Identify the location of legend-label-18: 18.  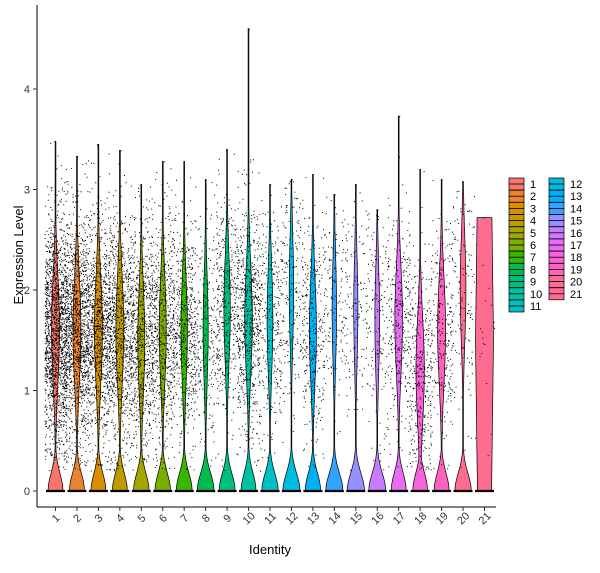
(576, 258).